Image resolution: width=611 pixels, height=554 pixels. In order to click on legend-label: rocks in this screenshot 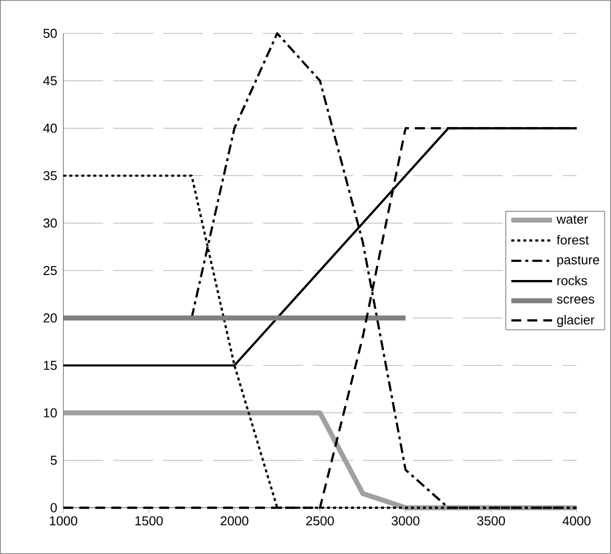, I will do `click(572, 281)`.